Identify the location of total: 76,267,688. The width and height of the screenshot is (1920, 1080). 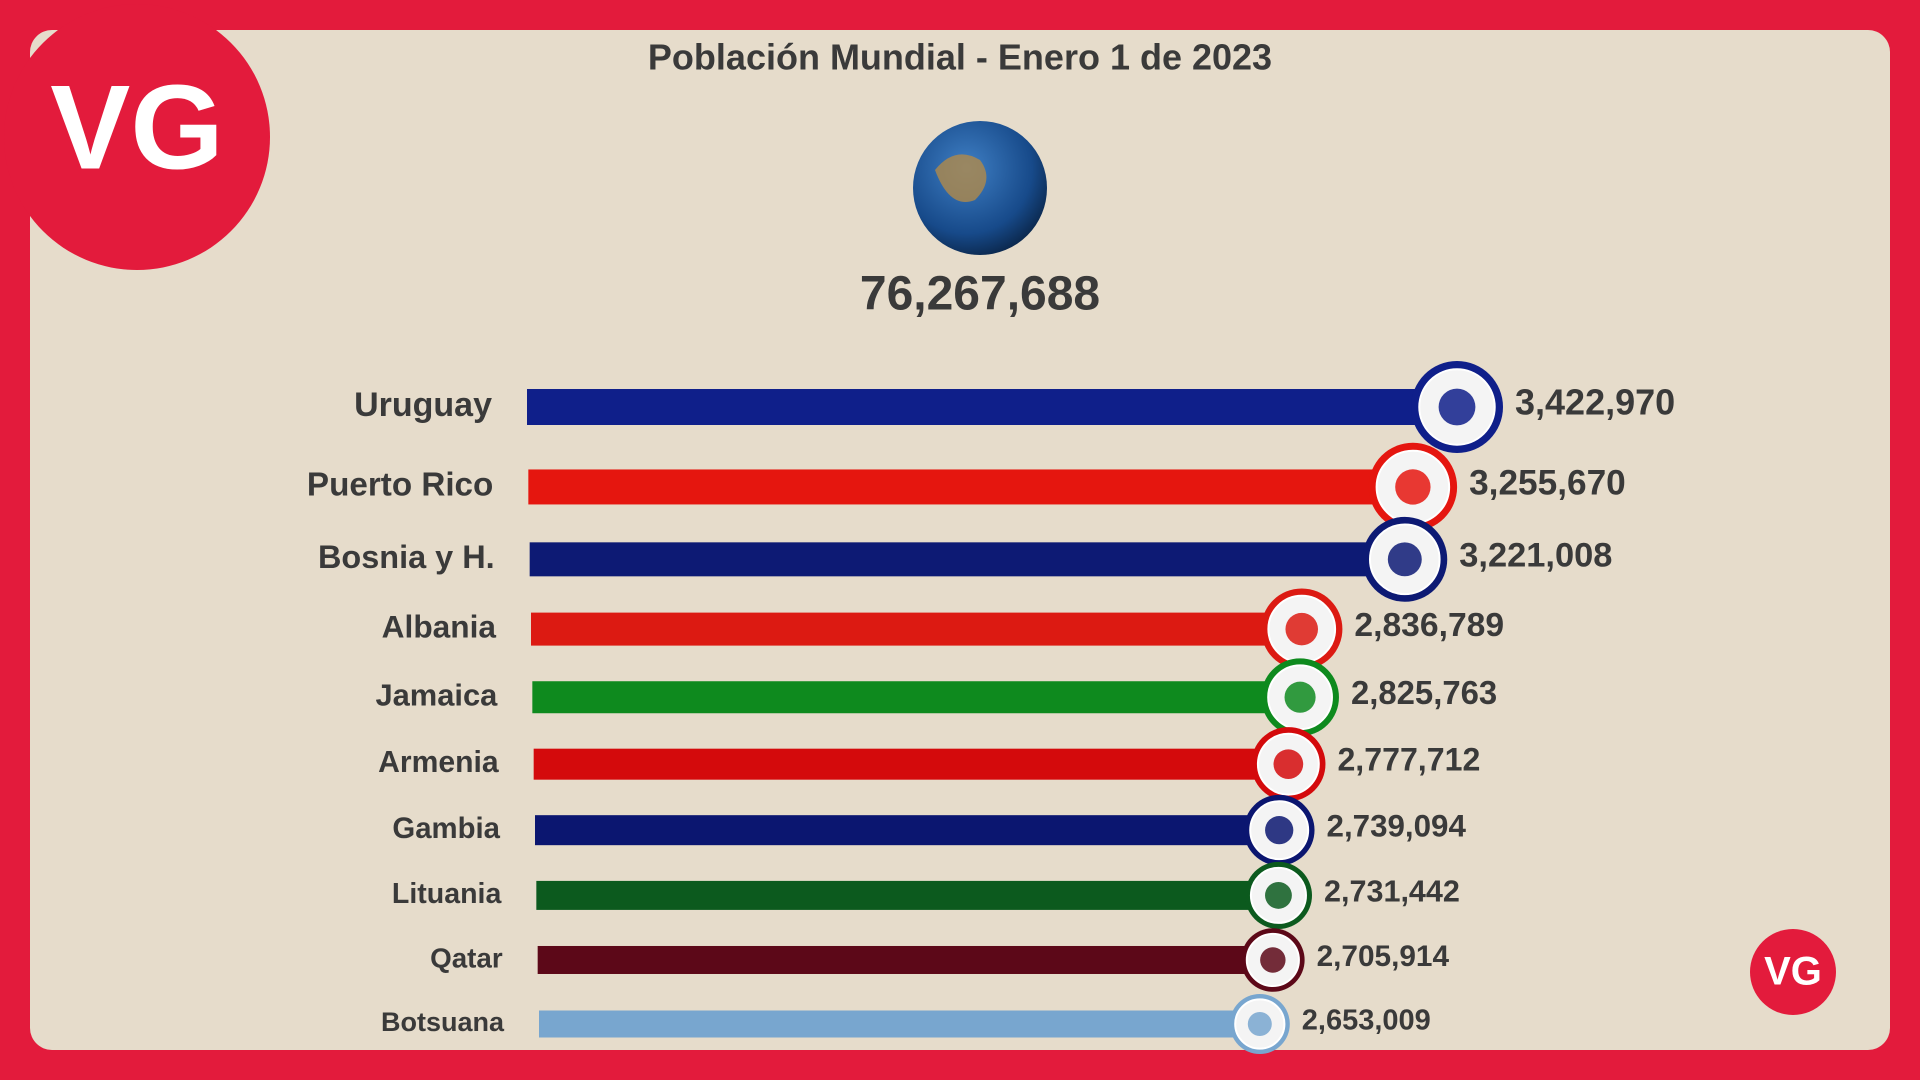
(980, 294).